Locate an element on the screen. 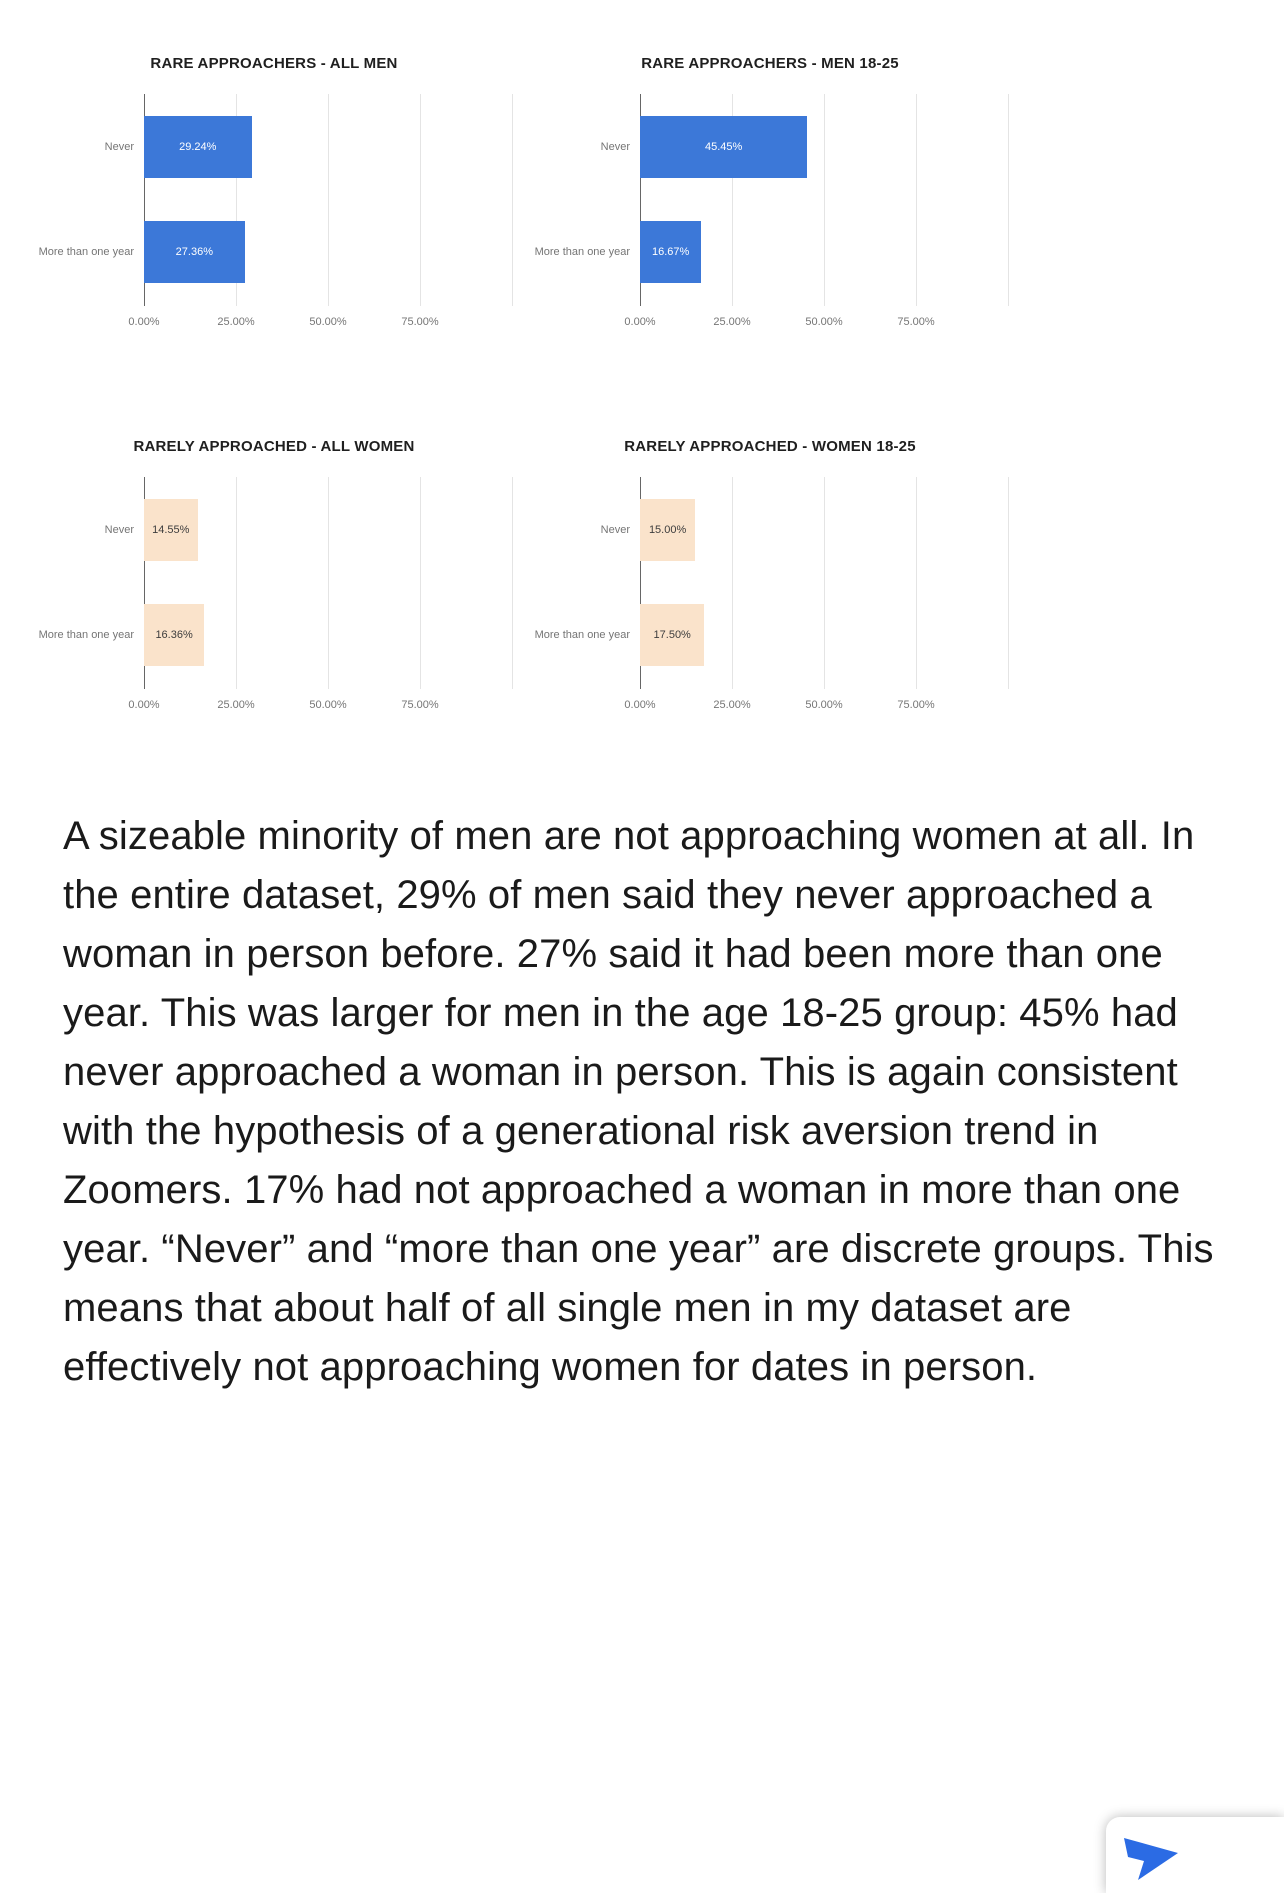 Image resolution: width=1284 pixels, height=1893 pixels. bar: 45.45% is located at coordinates (724, 146).